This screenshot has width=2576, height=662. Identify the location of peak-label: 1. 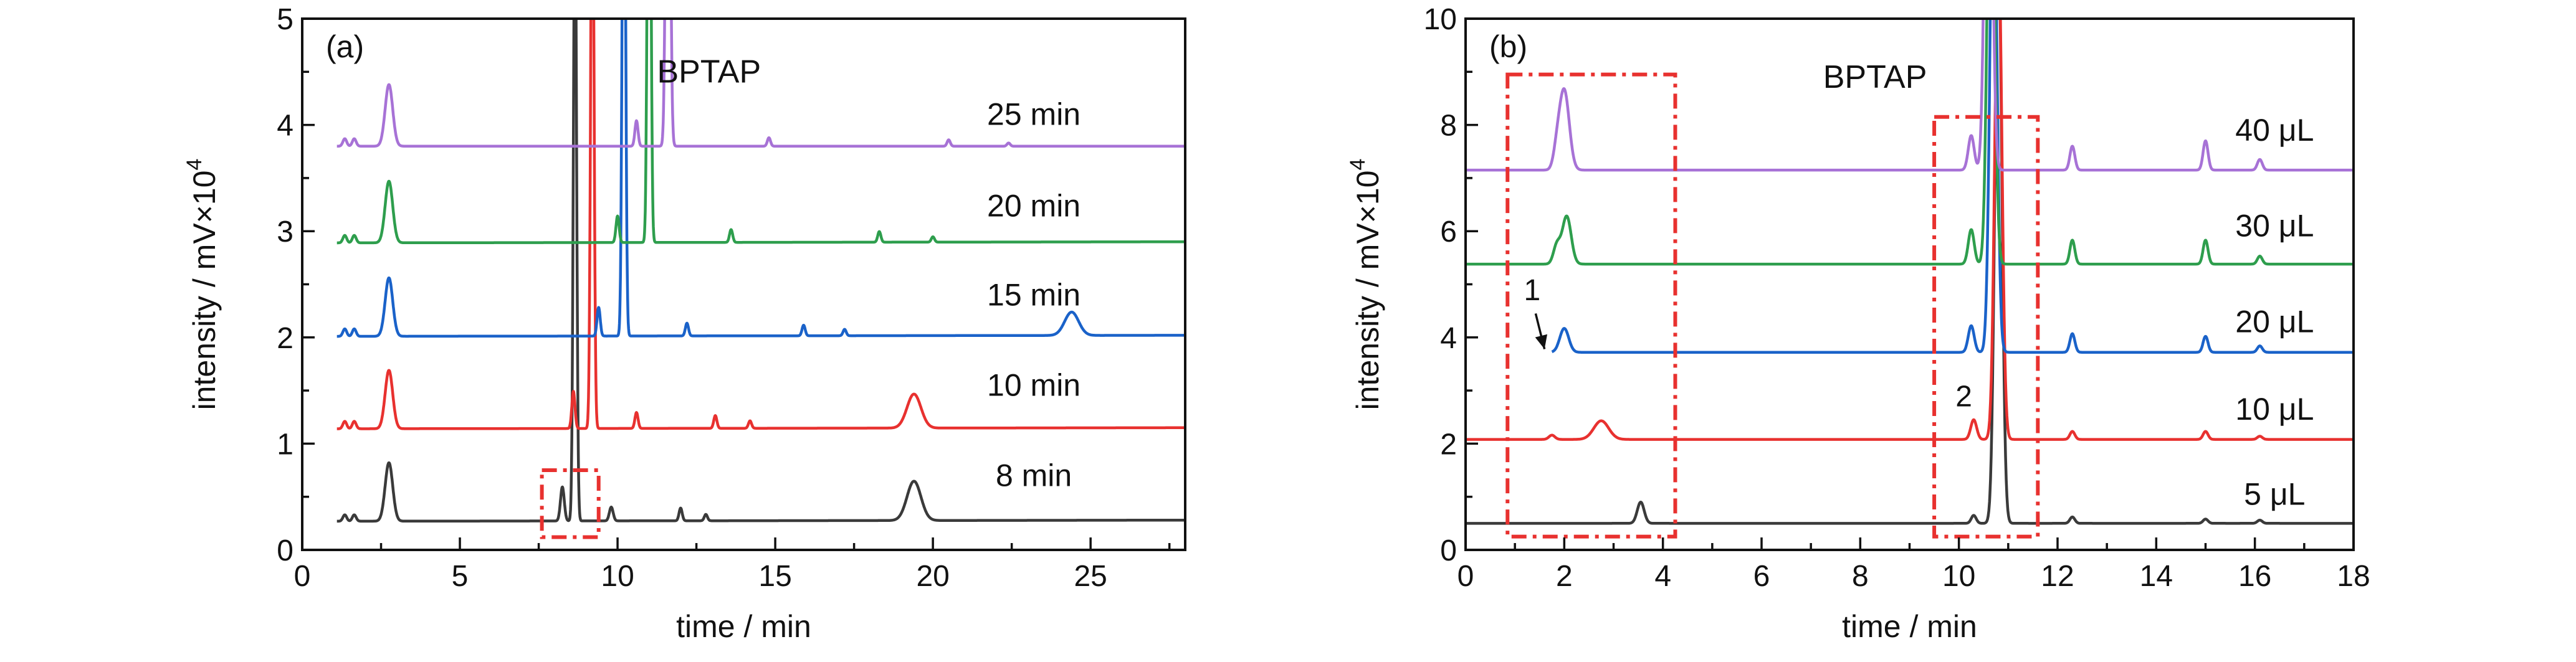
(1533, 290).